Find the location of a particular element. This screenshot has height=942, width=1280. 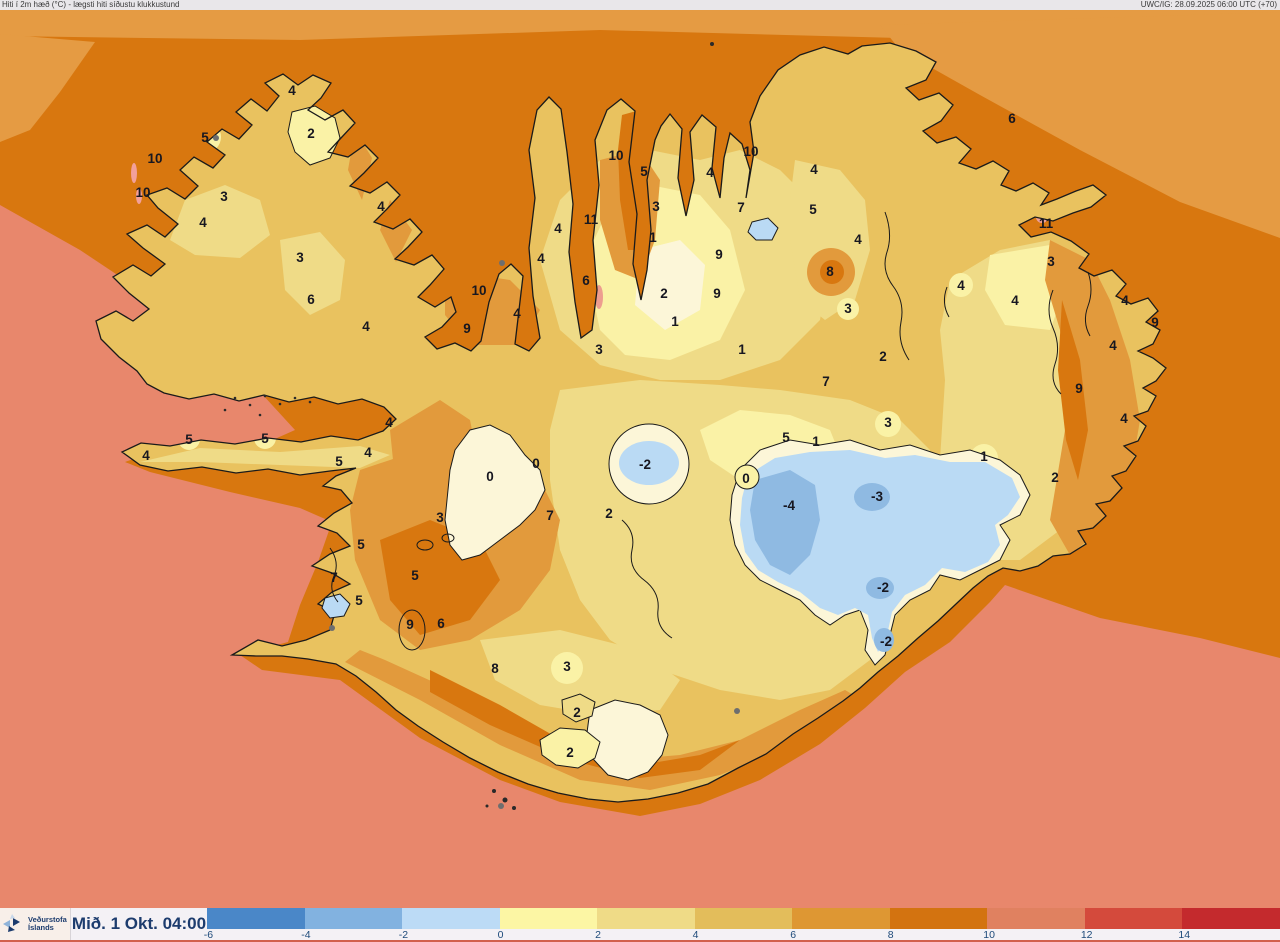

forecast-datetime-text: Mið. 1 Okt. 04:00 is located at coordinates (139, 923).